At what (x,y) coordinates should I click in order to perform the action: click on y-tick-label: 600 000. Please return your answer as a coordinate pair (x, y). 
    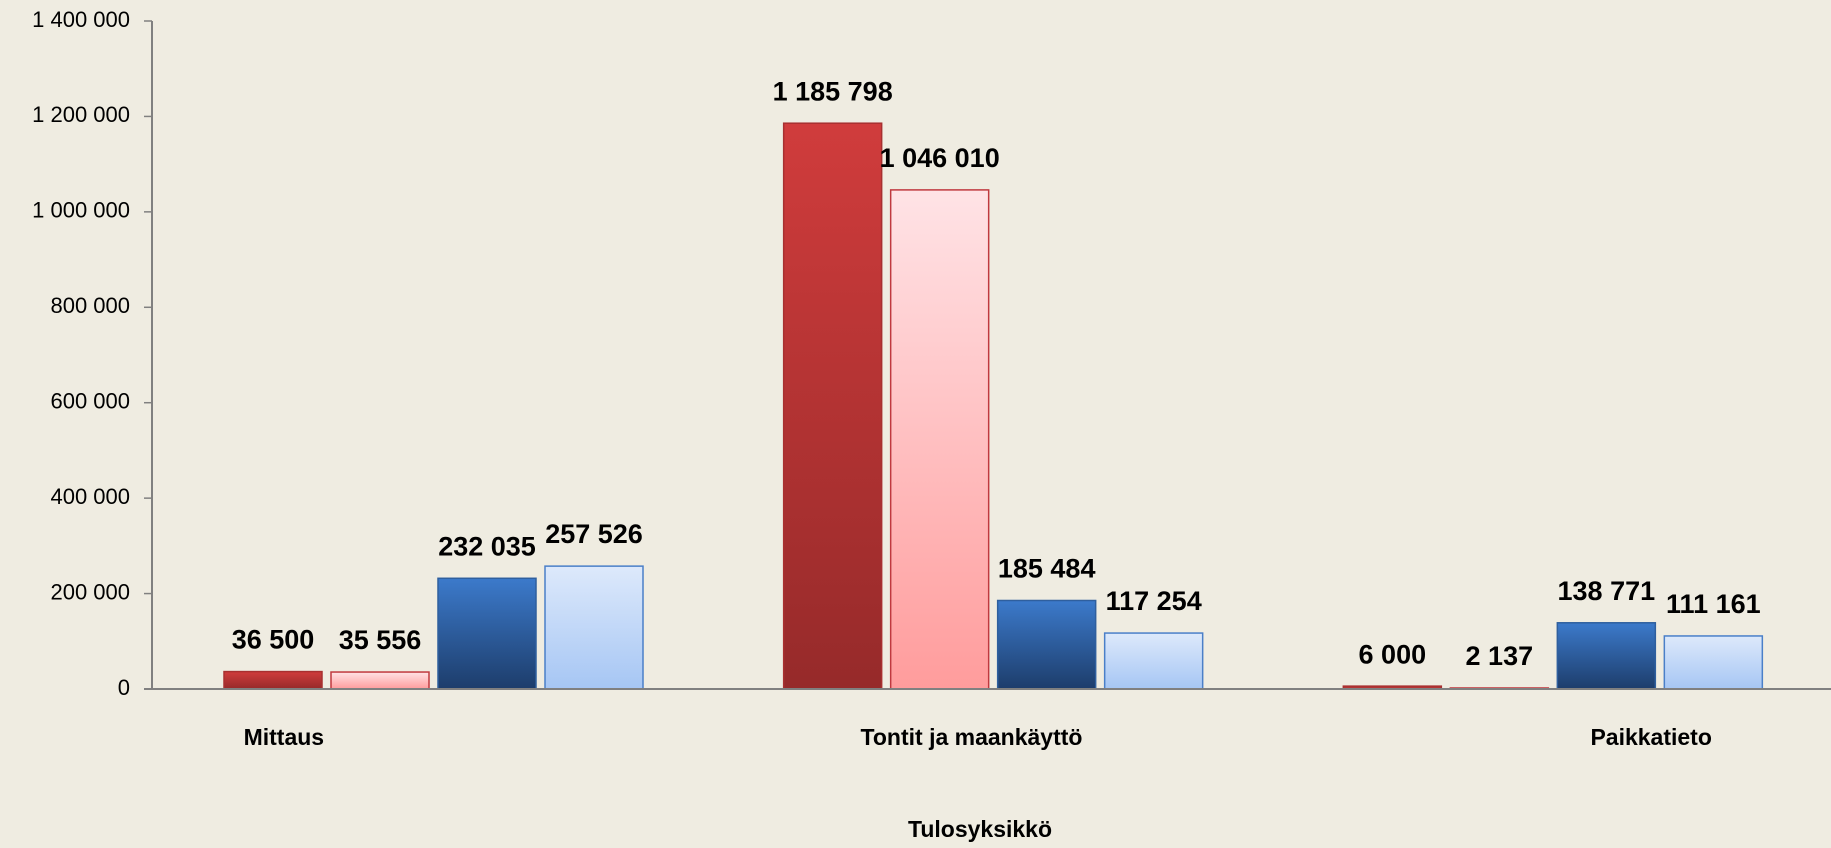
    Looking at the image, I should click on (90, 401).